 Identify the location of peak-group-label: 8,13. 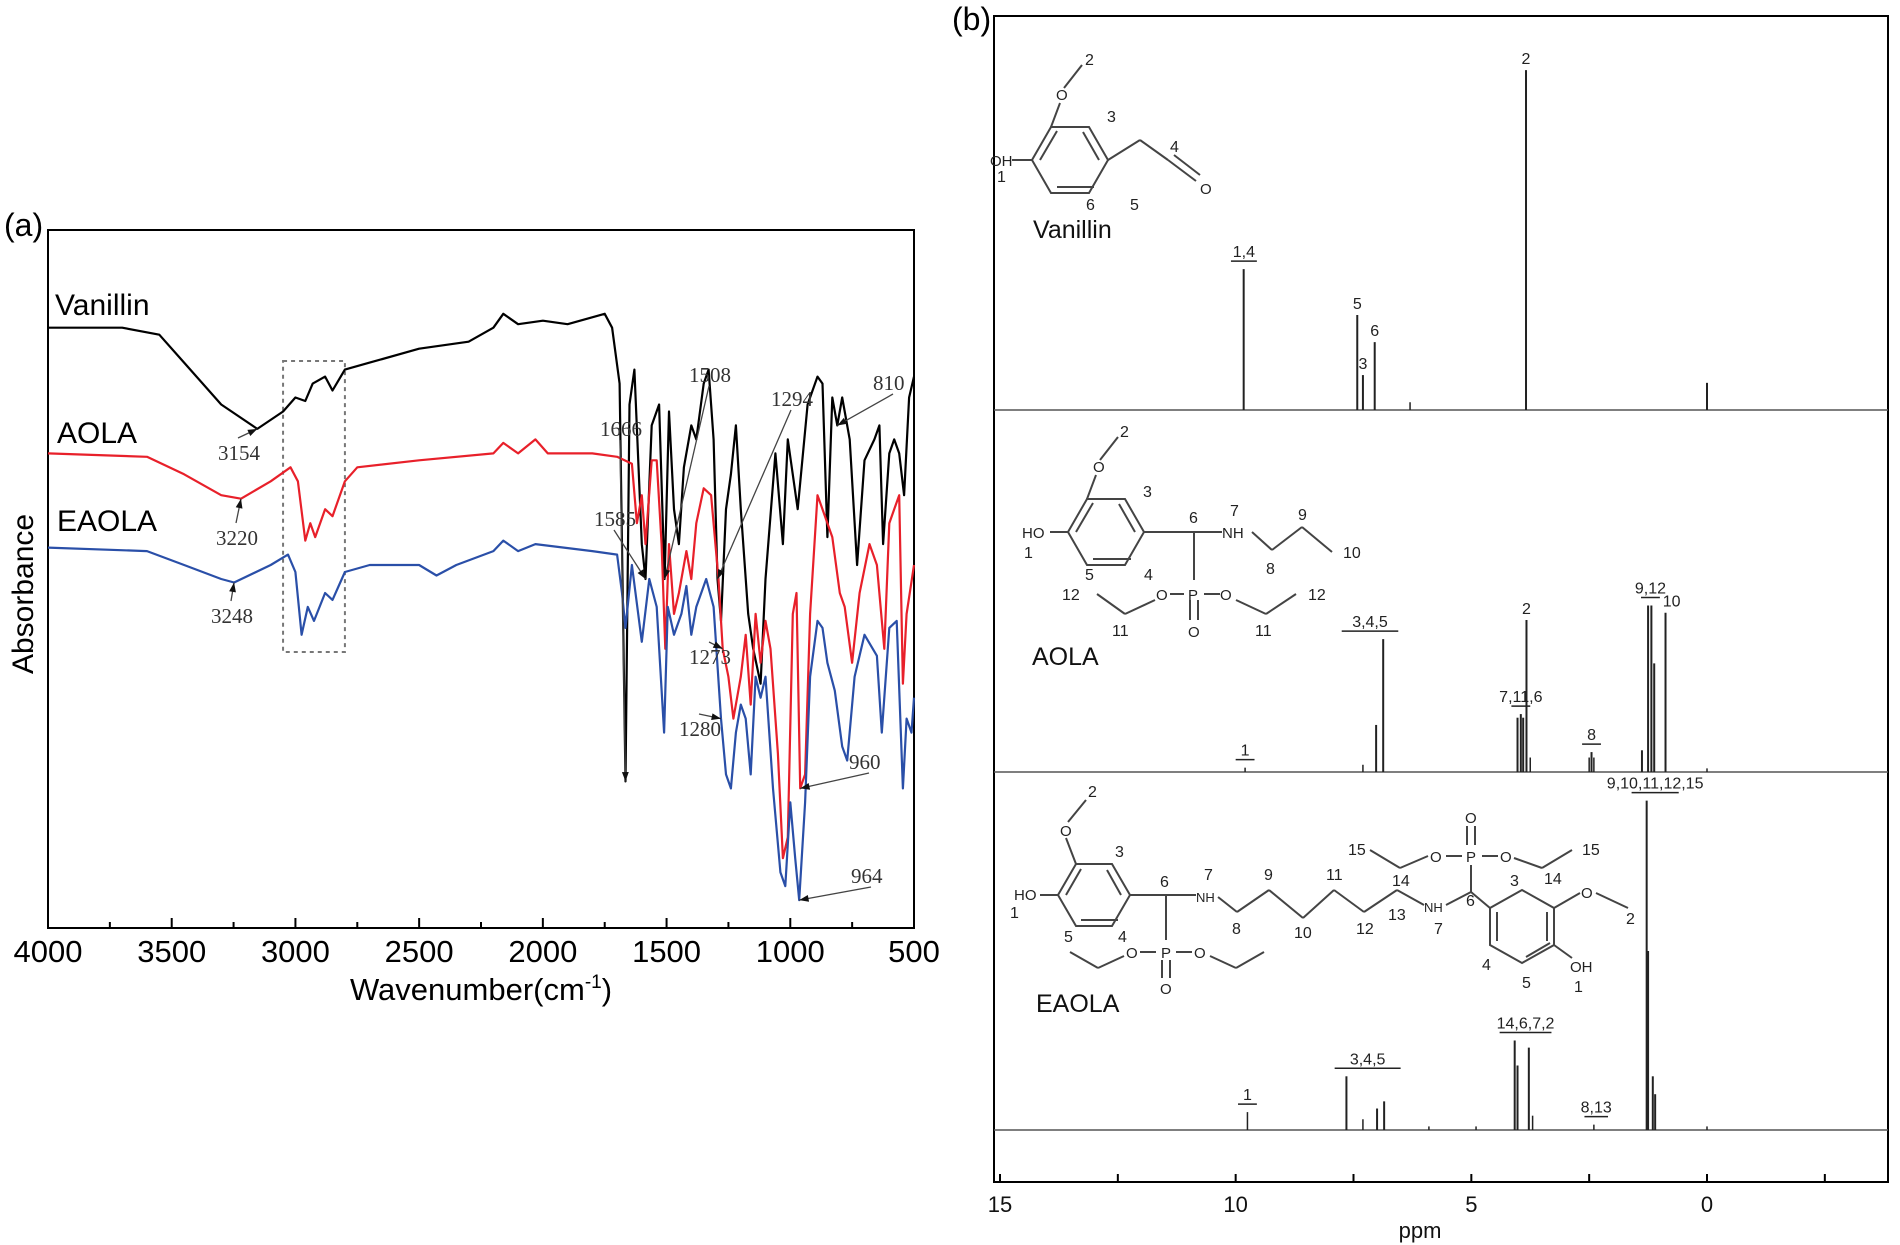
(1596, 1108).